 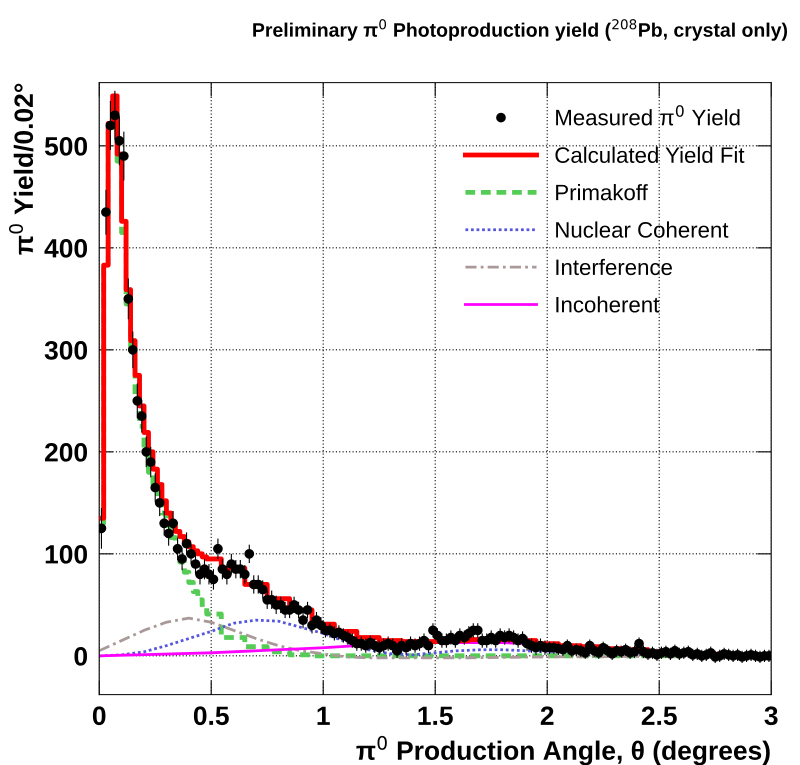 I want to click on y-tick-label: 500, so click(x=66, y=146).